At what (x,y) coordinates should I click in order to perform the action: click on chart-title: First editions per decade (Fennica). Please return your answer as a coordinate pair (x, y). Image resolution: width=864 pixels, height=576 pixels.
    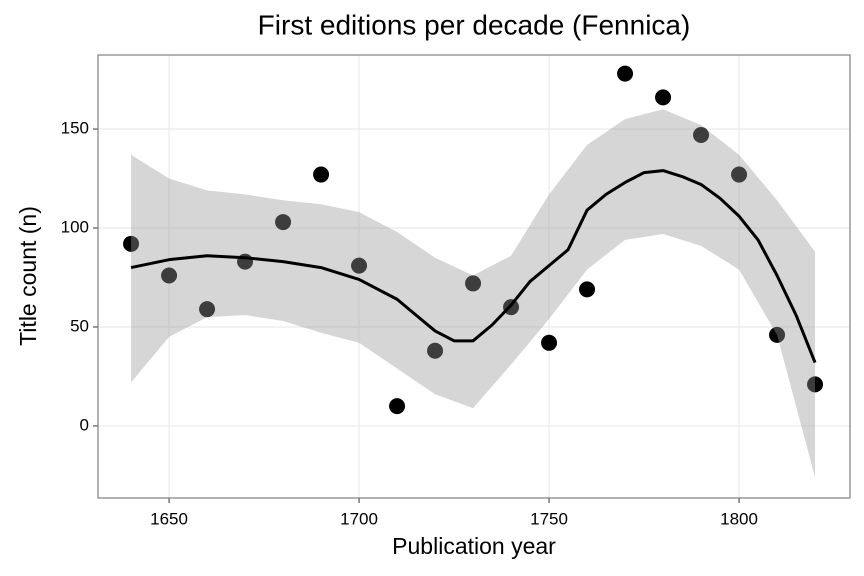
    Looking at the image, I should click on (474, 24).